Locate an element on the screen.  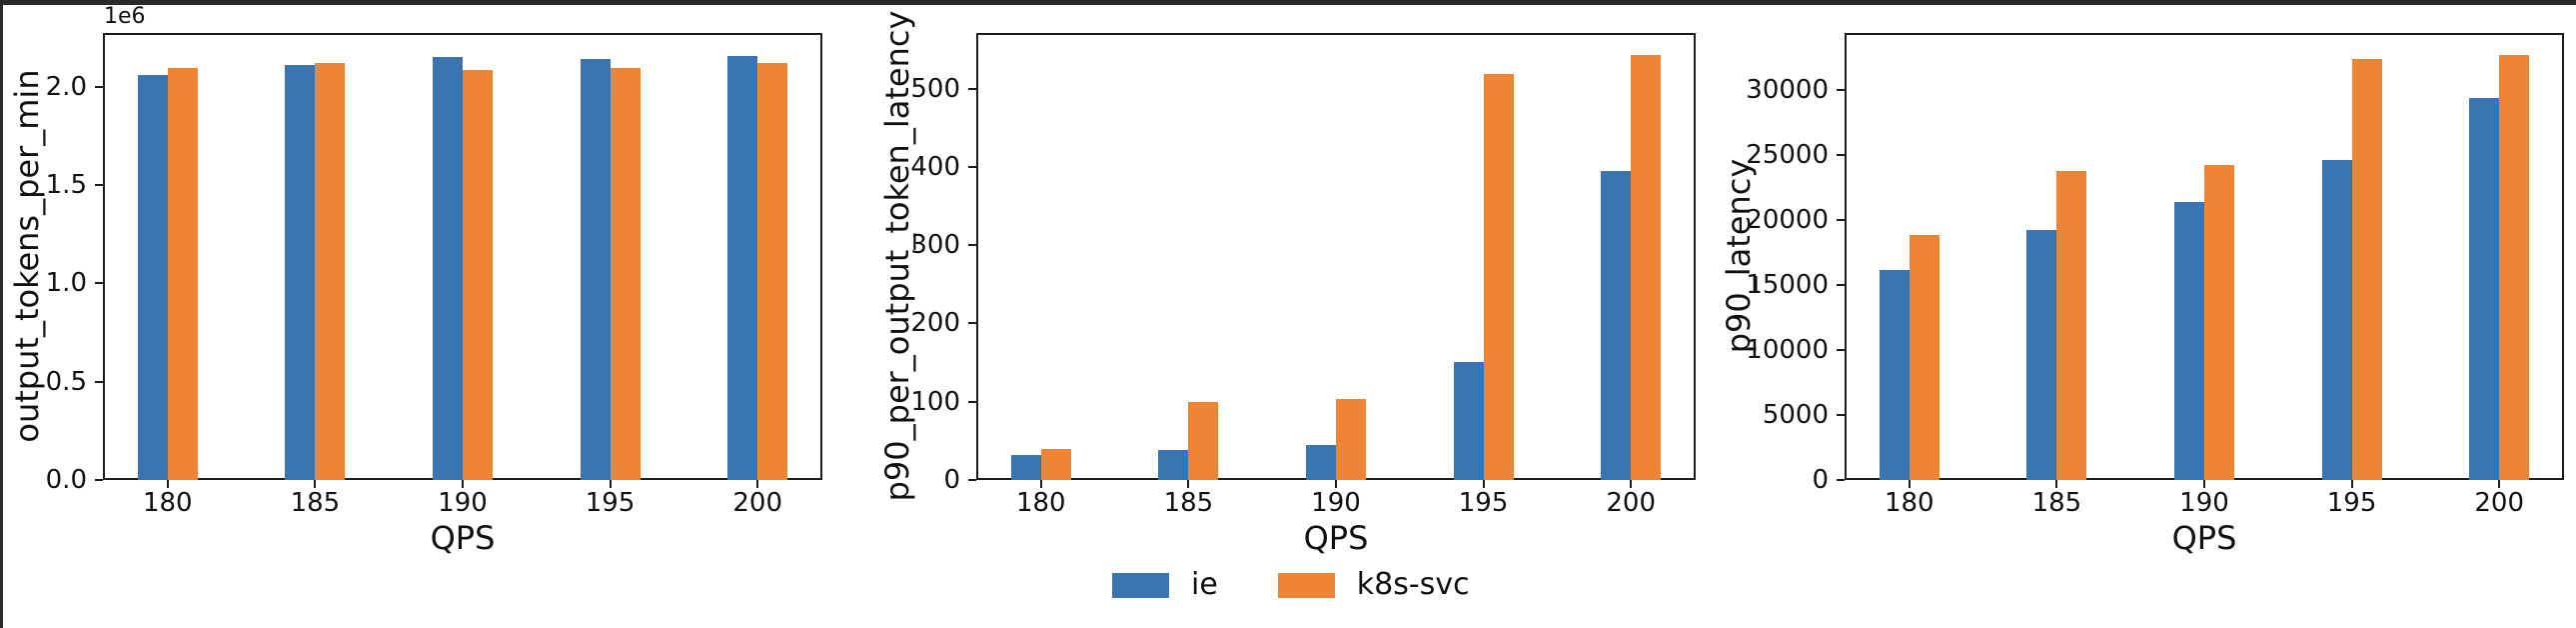
bar-k8s-svc-qps-190-chart3 is located at coordinates (2219, 322).